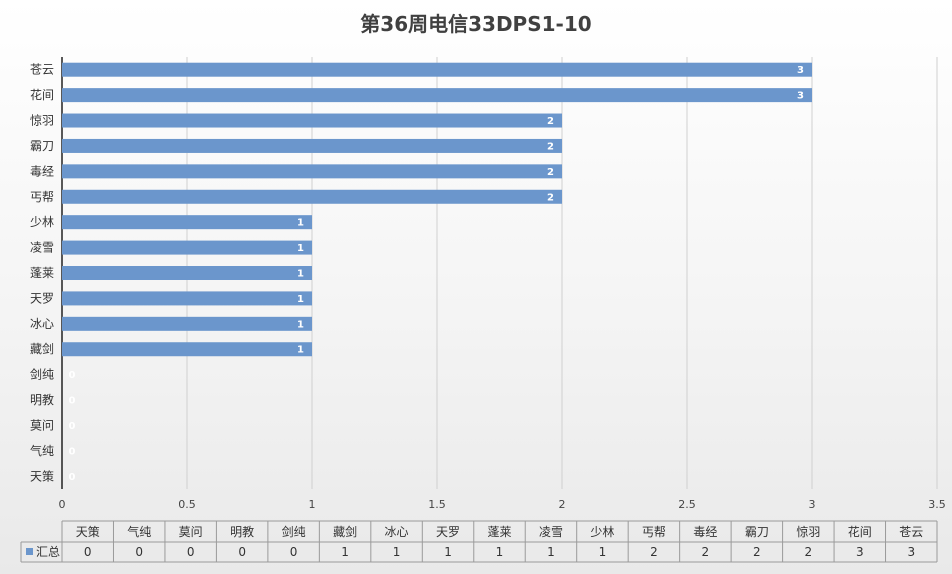  What do you see at coordinates (42, 399) in the screenshot?
I see `category-label: 明教` at bounding box center [42, 399].